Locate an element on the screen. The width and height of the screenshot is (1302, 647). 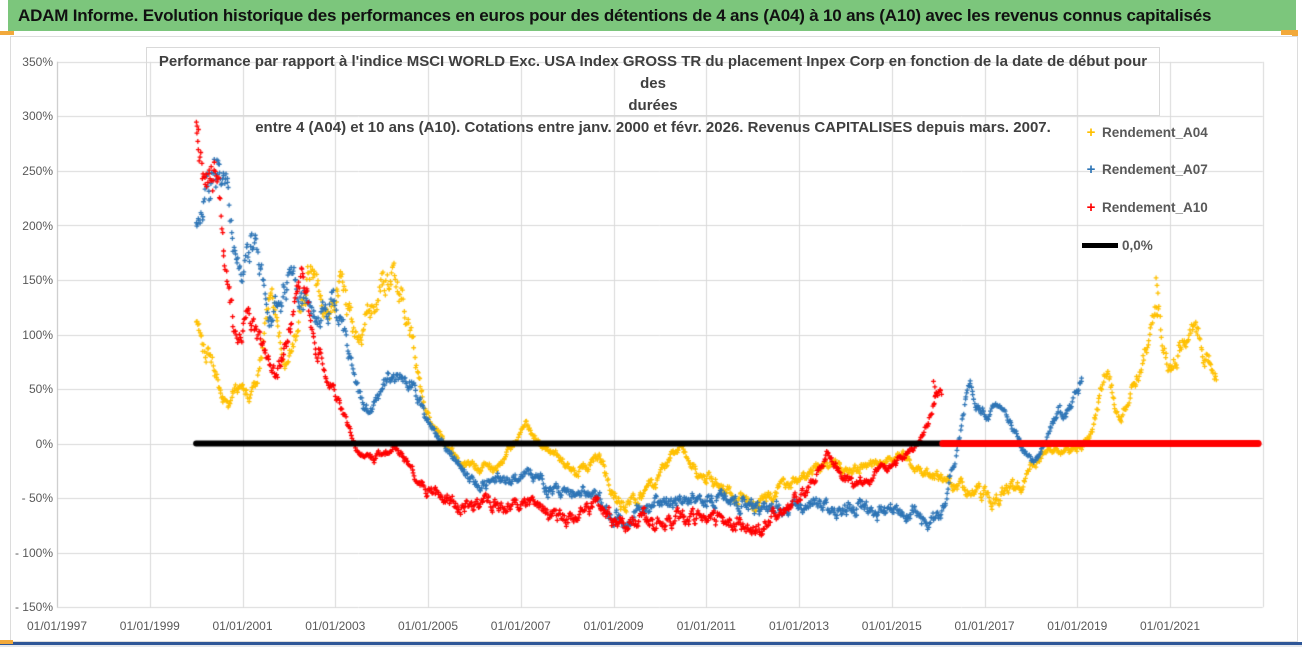
x-axis-tick: 01/01/2017 is located at coordinates (984, 626).